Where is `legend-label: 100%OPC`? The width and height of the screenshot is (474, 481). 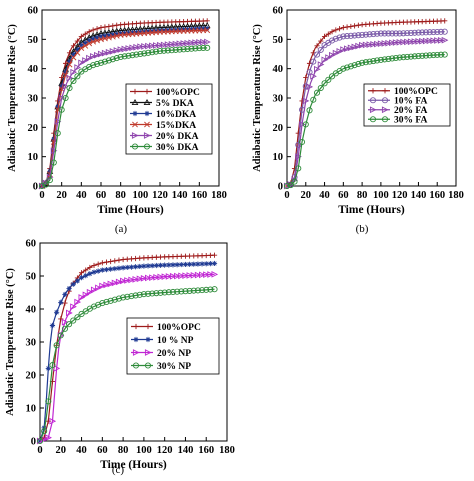
legend-label: 100%OPC is located at coordinates (179, 328).